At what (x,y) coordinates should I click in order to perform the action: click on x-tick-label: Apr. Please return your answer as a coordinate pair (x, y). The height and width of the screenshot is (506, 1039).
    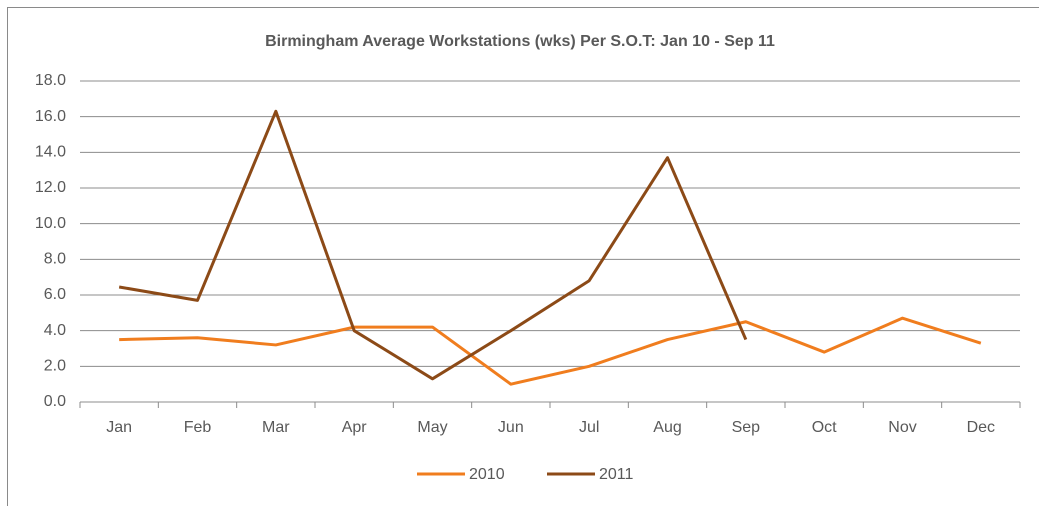
    Looking at the image, I should click on (355, 427).